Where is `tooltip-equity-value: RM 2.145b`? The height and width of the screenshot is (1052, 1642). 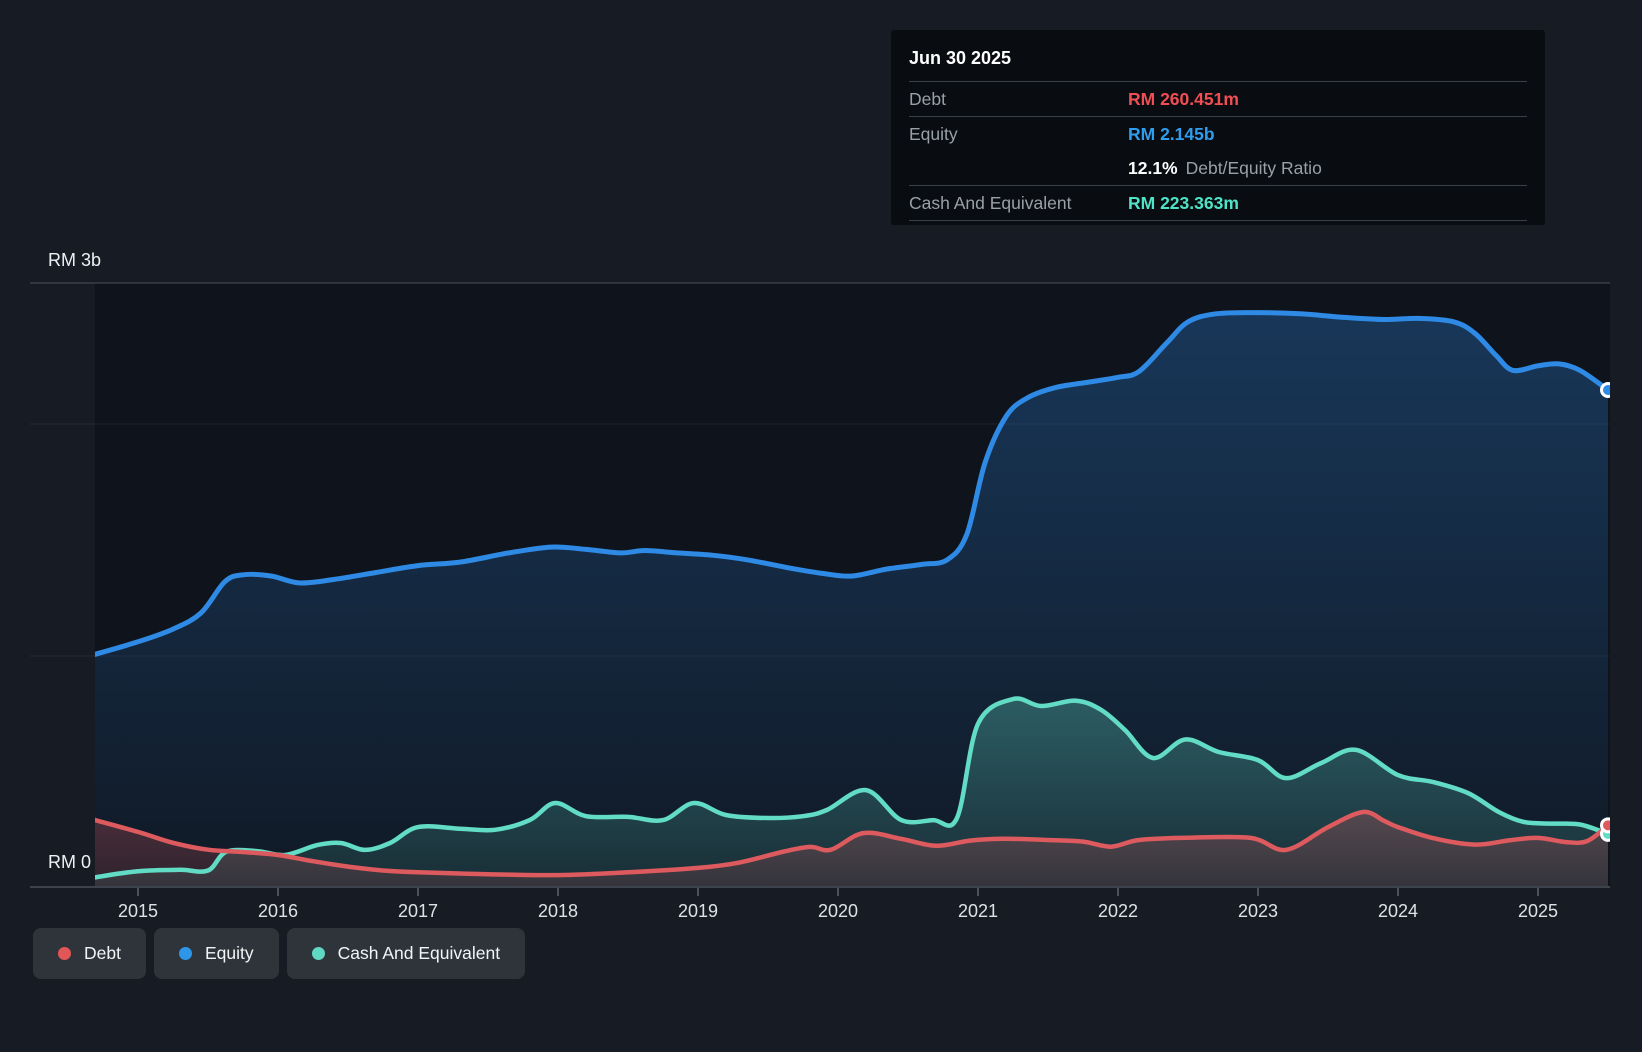 tooltip-equity-value: RM 2.145b is located at coordinates (1171, 133).